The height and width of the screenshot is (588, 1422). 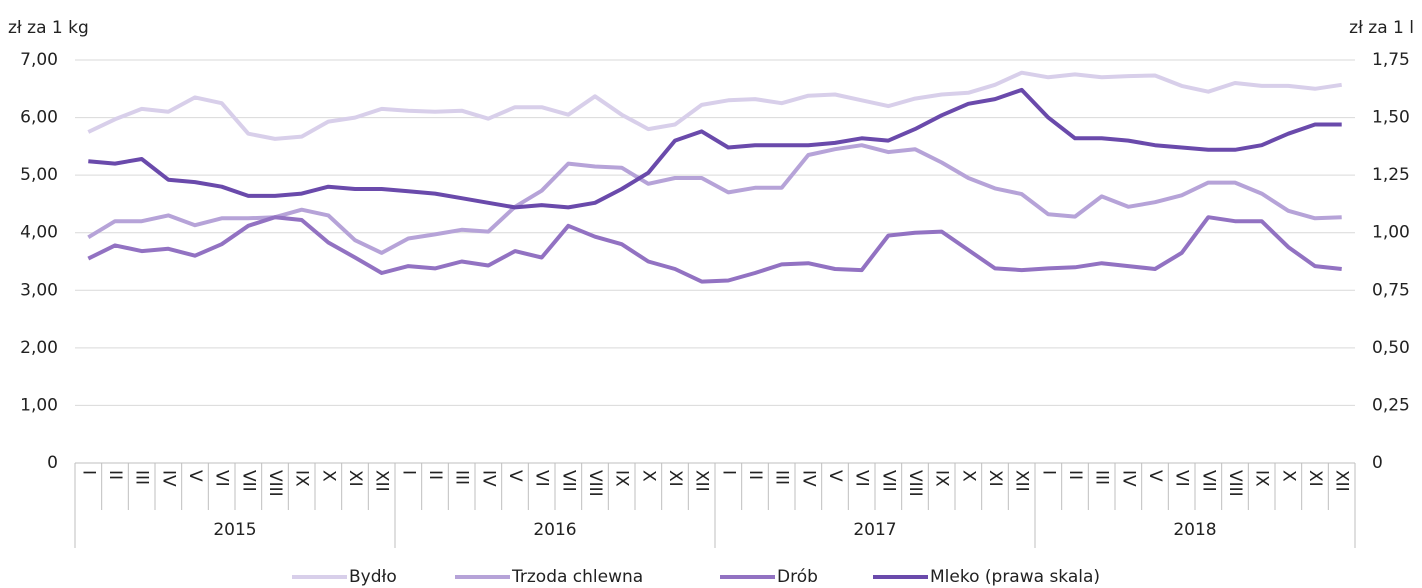 What do you see at coordinates (39, 233) in the screenshot?
I see `y-tick-label: 4,00` at bounding box center [39, 233].